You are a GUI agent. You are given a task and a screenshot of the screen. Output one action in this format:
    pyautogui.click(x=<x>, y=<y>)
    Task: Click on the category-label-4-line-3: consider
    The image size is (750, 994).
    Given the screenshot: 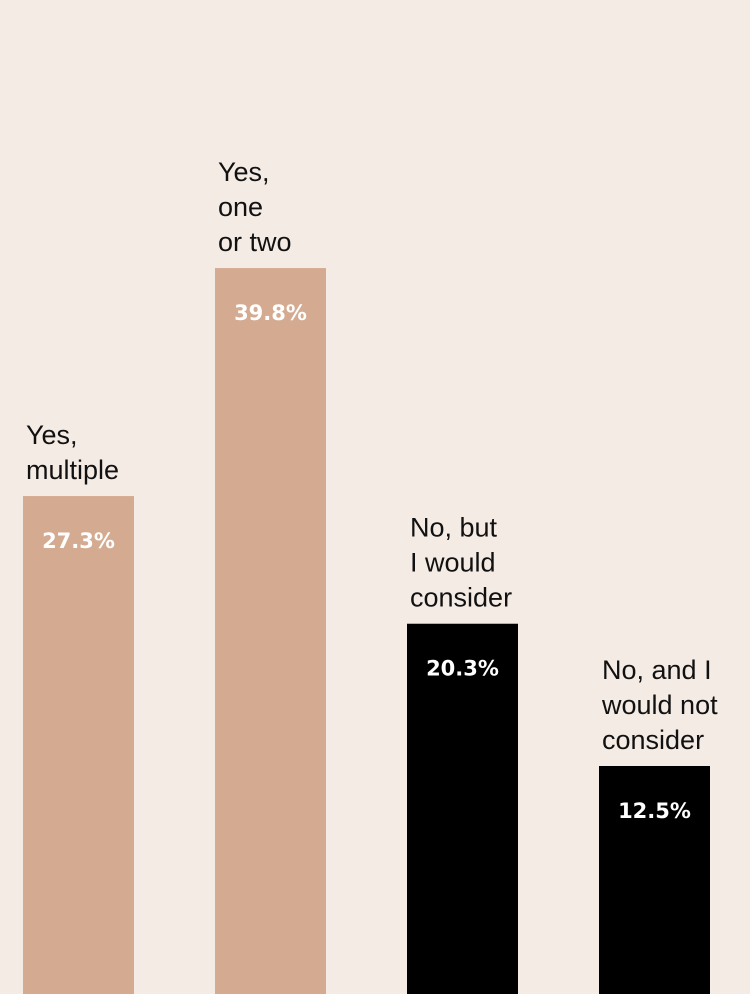 What is the action you would take?
    pyautogui.click(x=653, y=740)
    